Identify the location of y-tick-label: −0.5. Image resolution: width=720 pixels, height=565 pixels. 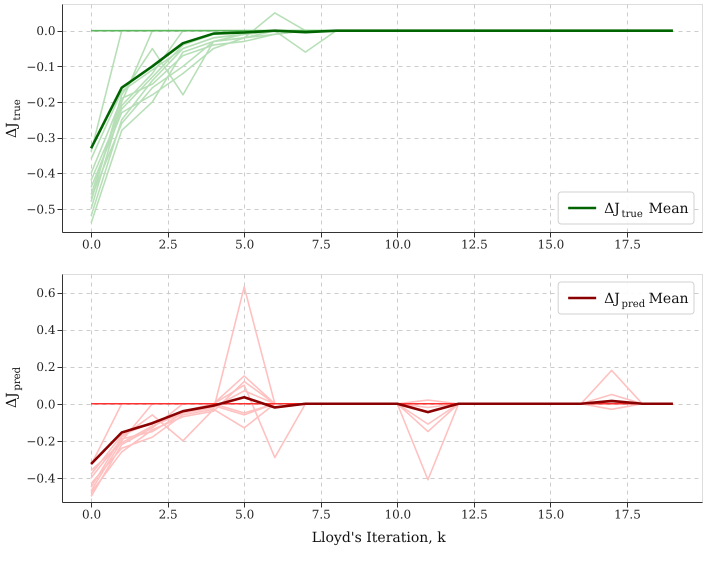
(41, 209).